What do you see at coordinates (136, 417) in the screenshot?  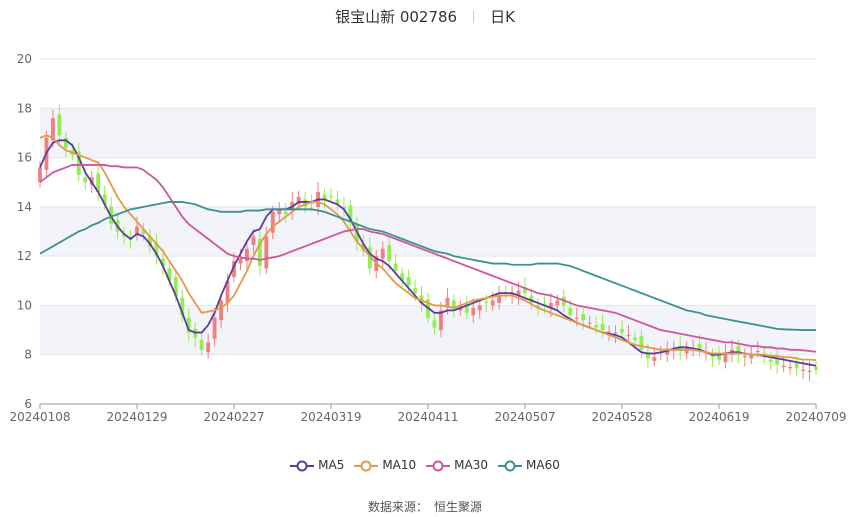 I see `x-tick-label: 20240129` at bounding box center [136, 417].